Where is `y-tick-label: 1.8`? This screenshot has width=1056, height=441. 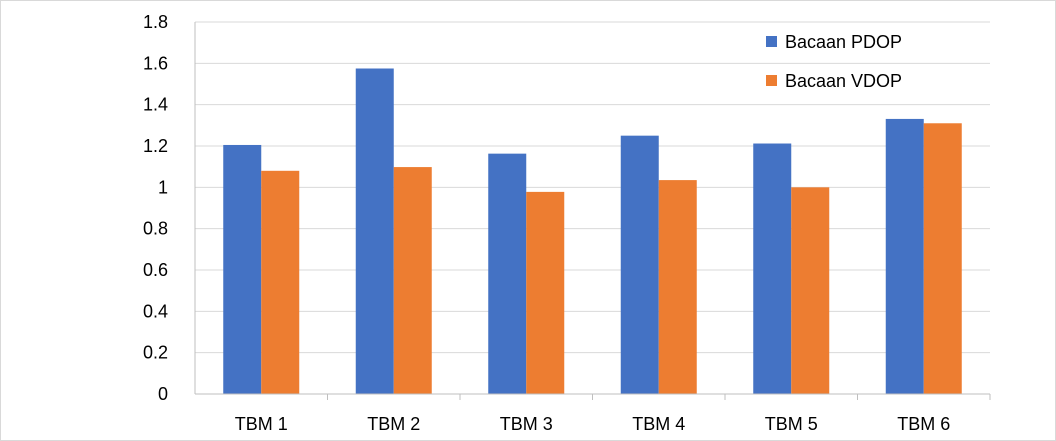 y-tick-label: 1.8 is located at coordinates (155, 22).